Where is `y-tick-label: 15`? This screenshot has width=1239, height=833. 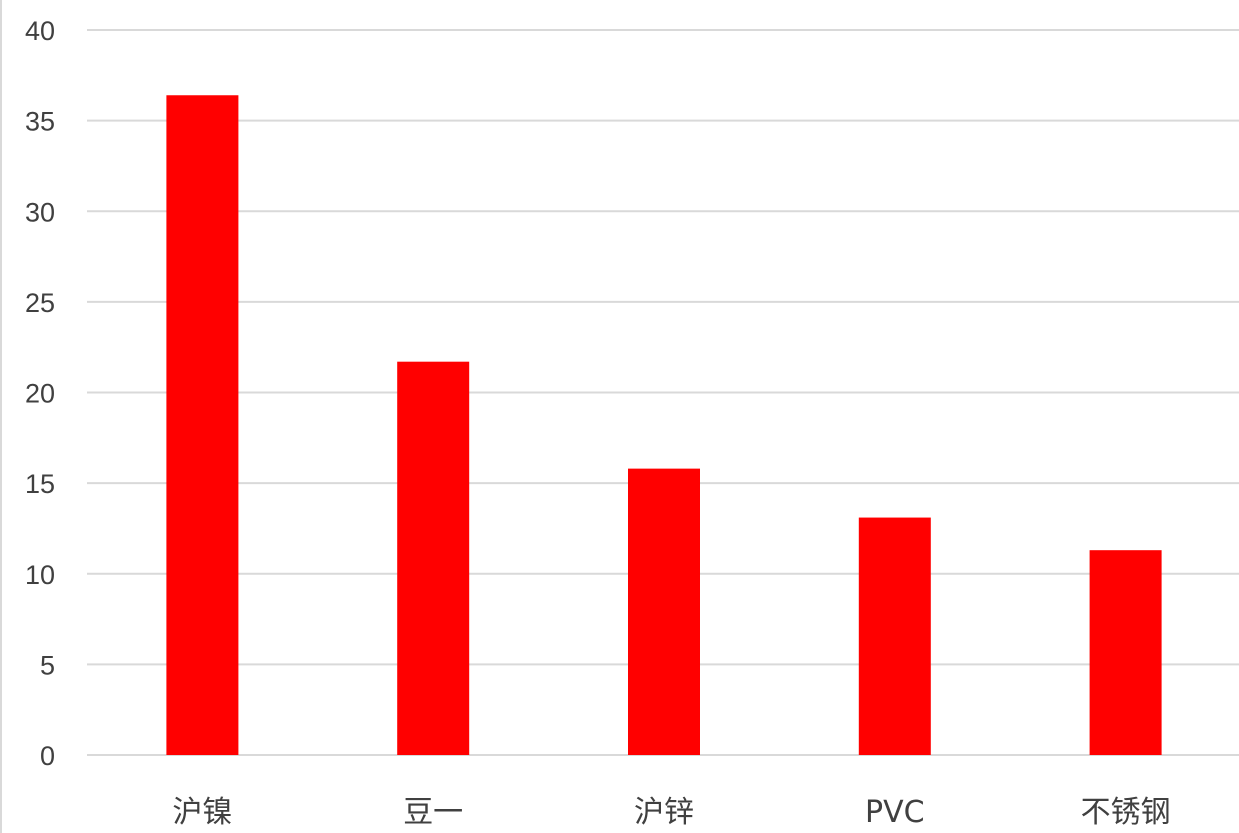 y-tick-label: 15 is located at coordinates (40, 484).